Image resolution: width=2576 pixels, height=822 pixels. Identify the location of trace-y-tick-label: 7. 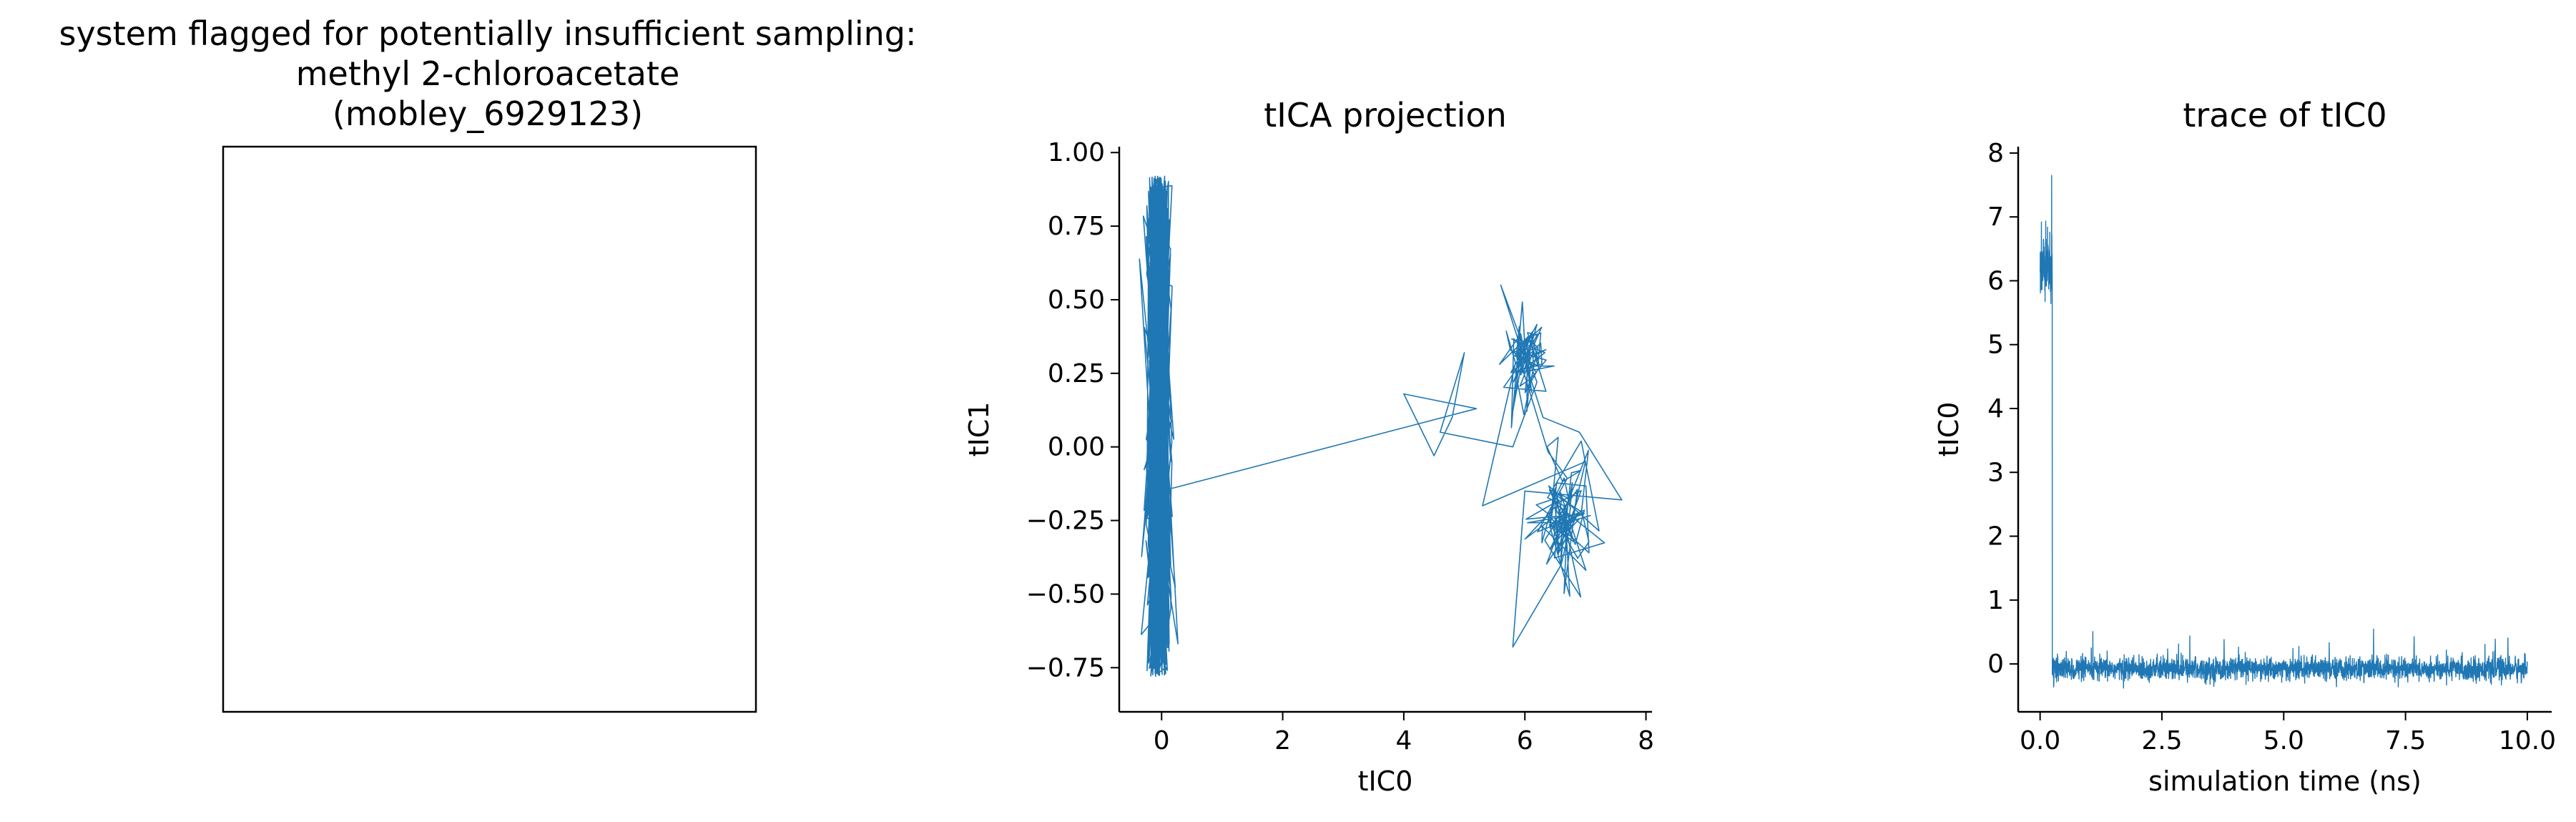
(1996, 217).